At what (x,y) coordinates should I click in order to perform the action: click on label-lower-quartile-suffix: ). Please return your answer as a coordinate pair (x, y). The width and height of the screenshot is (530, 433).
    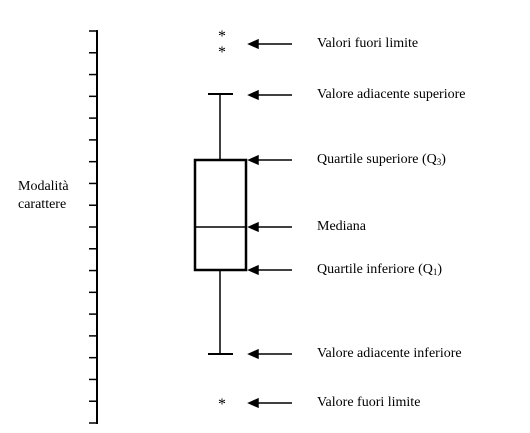
    Looking at the image, I should click on (440, 269).